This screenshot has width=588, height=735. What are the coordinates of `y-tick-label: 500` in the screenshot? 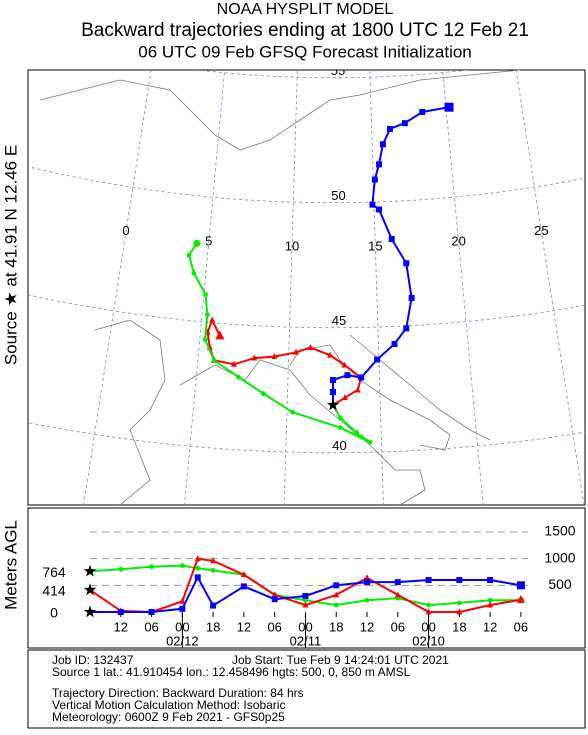 It's located at (560, 584).